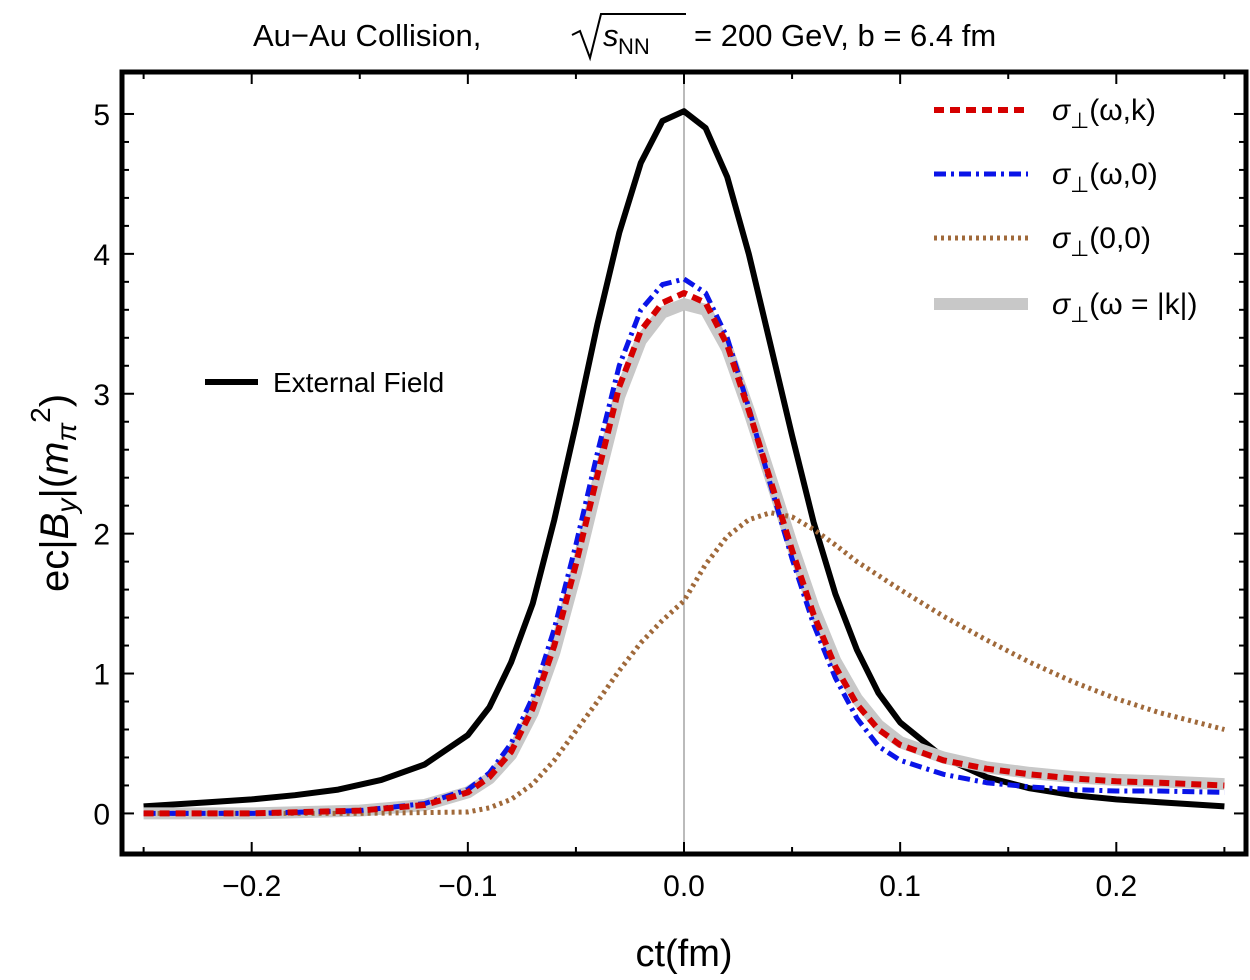  Describe the element at coordinates (845, 35) in the screenshot. I see `title-suffix: = 200 GeV, b = 6.4 fm` at that location.